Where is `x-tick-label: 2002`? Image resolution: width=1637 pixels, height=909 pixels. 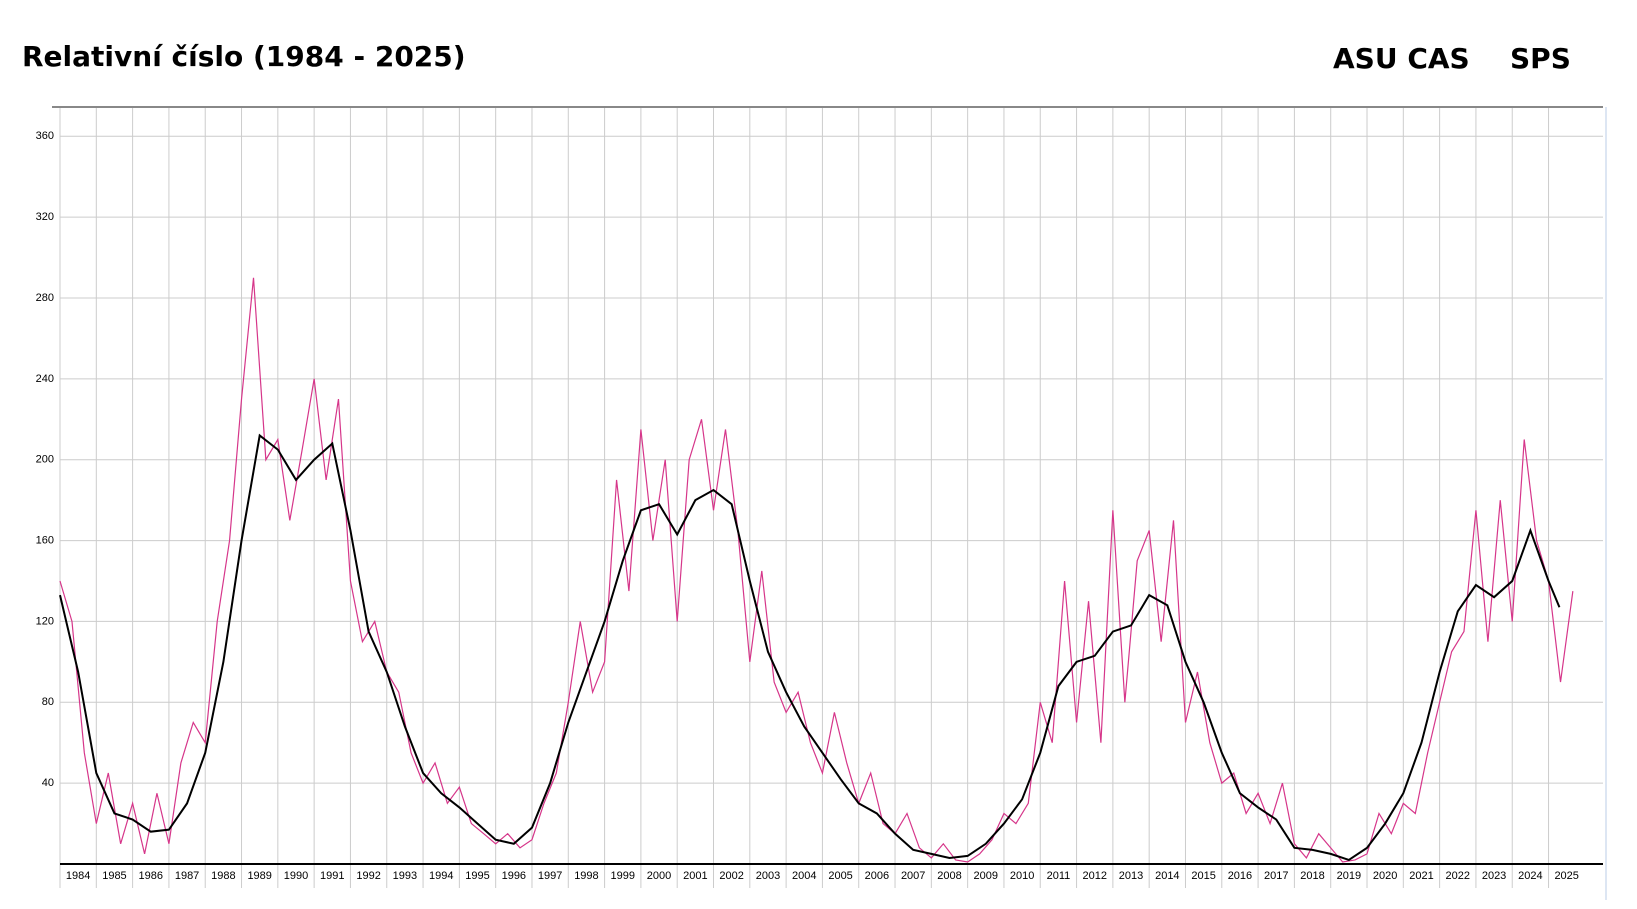
x-tick-label: 2002 is located at coordinates (731, 876).